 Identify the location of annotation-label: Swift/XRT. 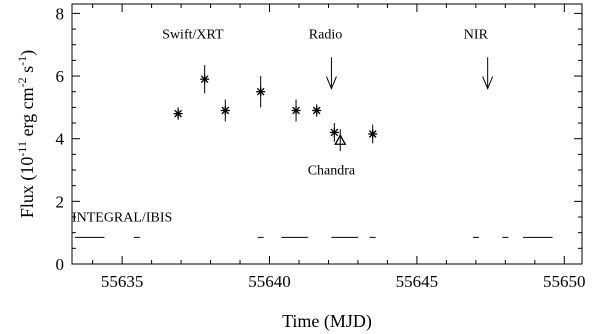
(193, 34).